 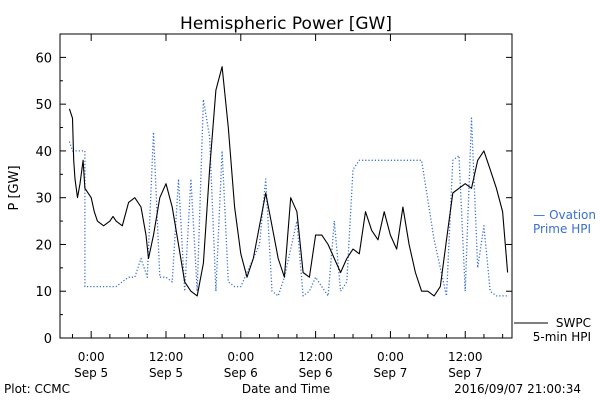 What do you see at coordinates (517, 389) in the screenshot?
I see `footer-right: 2016/09/07 21:00:34` at bounding box center [517, 389].